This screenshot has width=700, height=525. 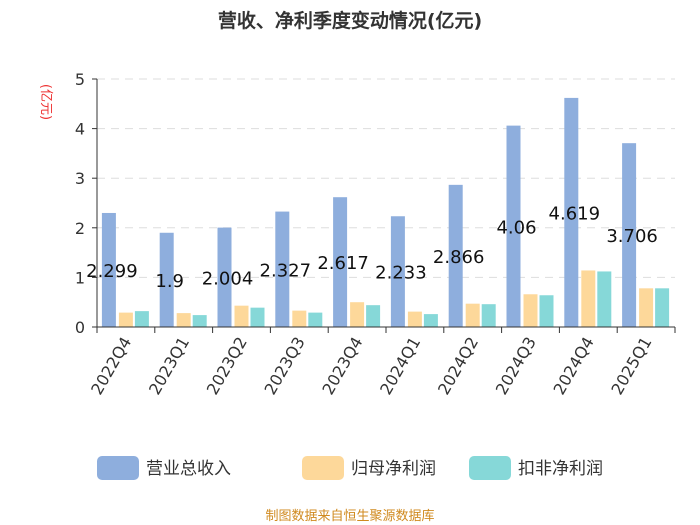 I want to click on data-label: 4.619, so click(x=575, y=213).